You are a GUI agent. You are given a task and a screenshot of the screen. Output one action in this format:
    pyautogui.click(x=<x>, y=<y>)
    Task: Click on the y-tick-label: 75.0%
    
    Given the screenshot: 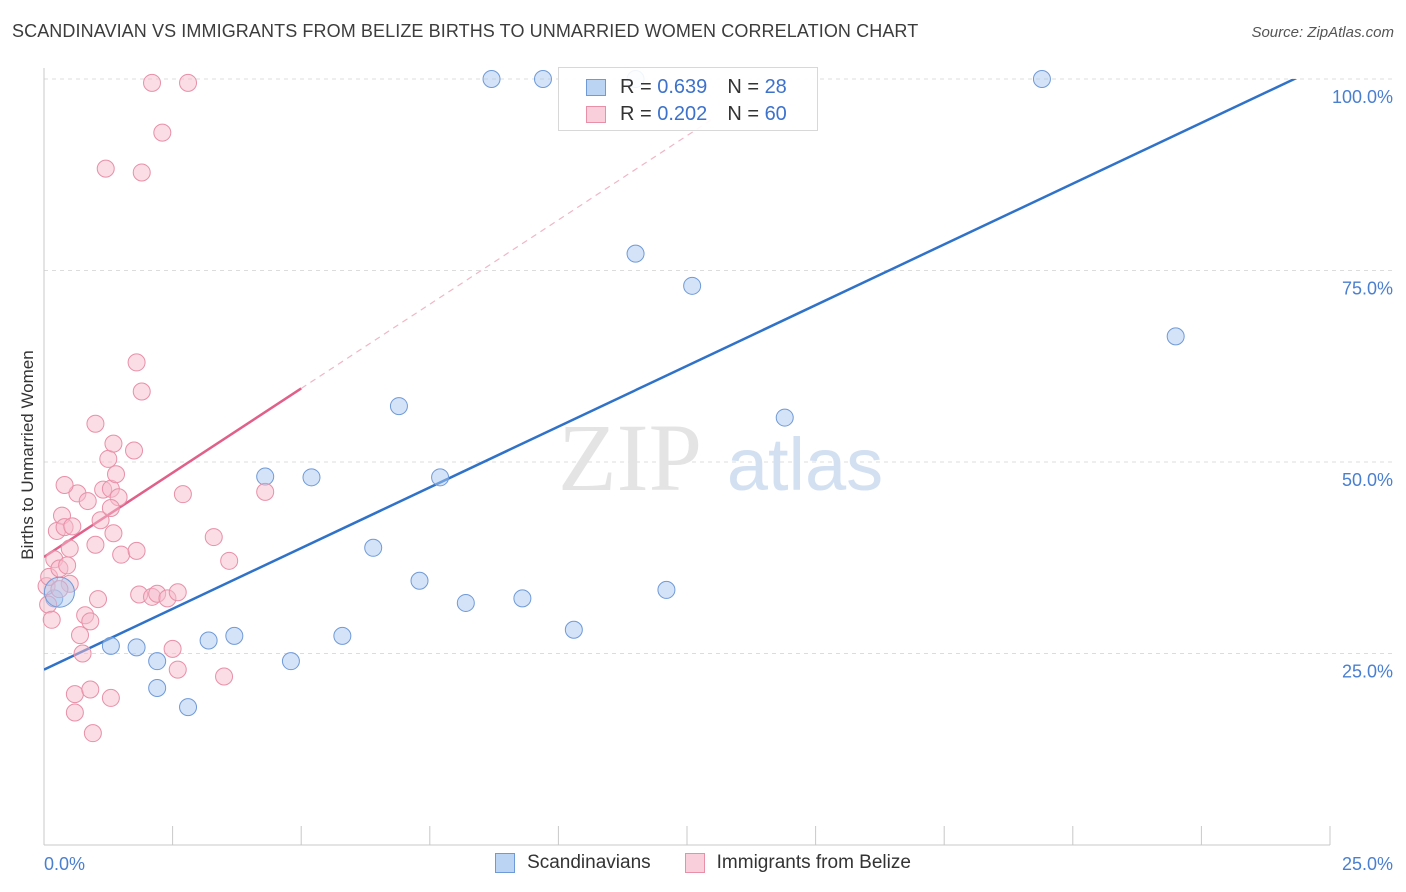 What is the action you would take?
    pyautogui.click(x=1367, y=289)
    